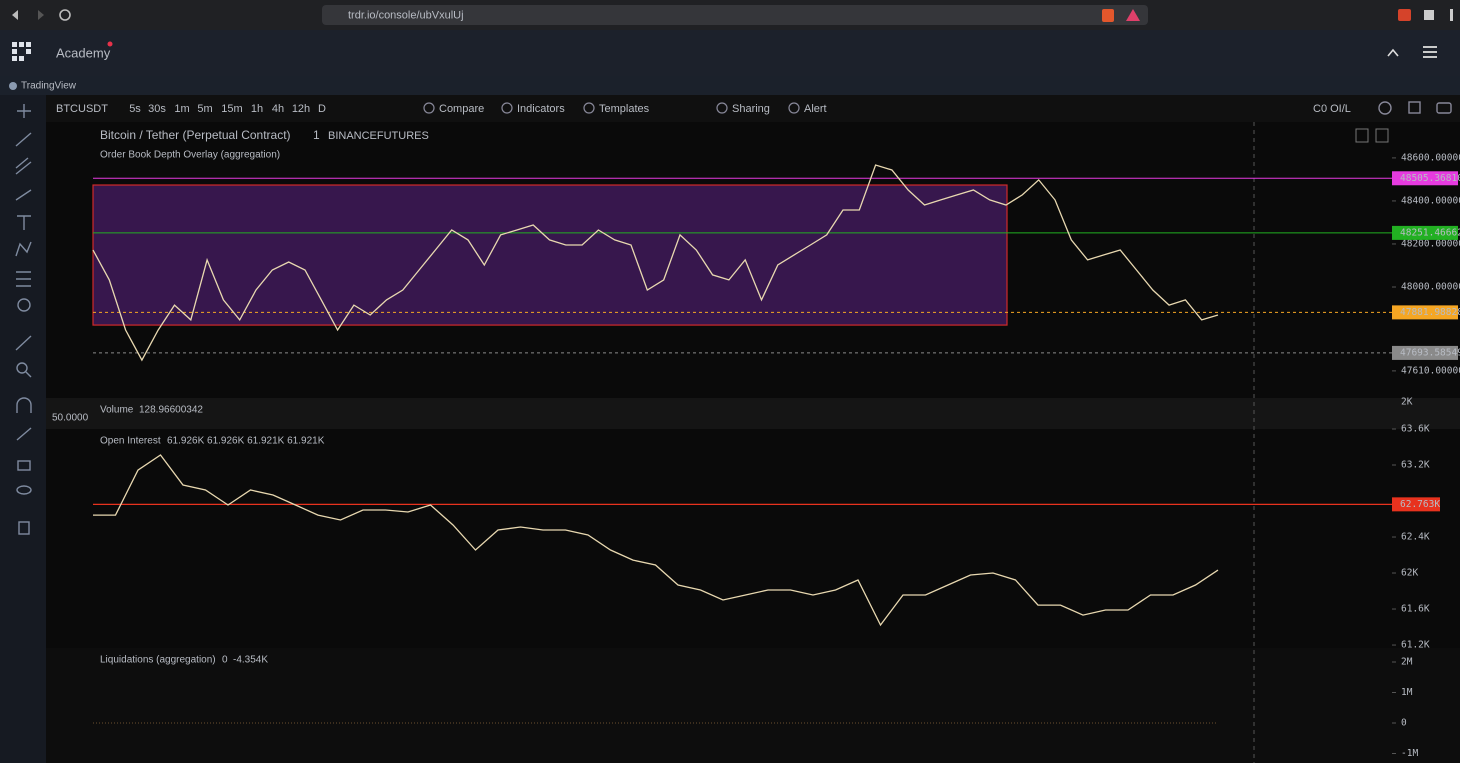  What do you see at coordinates (158, 660) in the screenshot?
I see `liq-title: Liquidations (aggregation)` at bounding box center [158, 660].